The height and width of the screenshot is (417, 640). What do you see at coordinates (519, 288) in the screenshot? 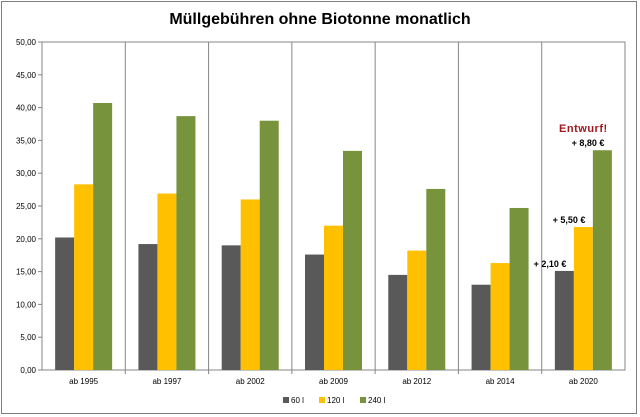
I see `bar-240l-ab-2014` at bounding box center [519, 288].